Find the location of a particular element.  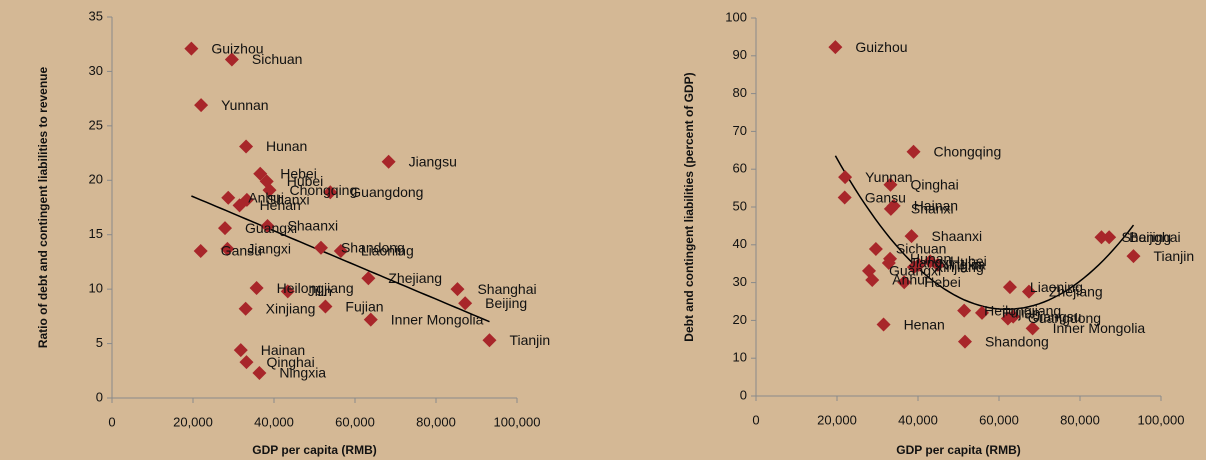

y-tick-label: 10 is located at coordinates (740, 357).